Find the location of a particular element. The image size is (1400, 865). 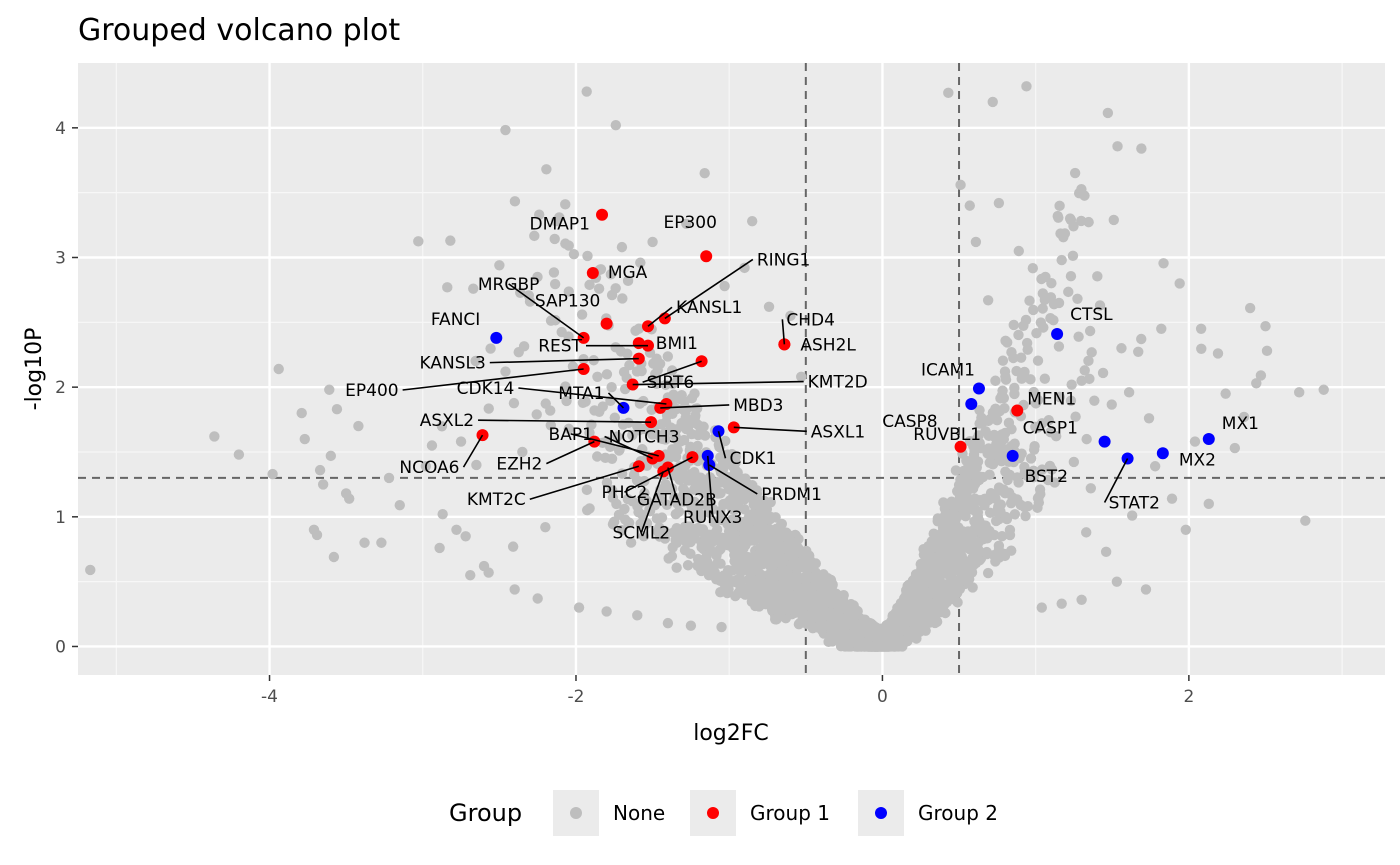

leader-line-kansl3 is located at coordinates (564, 360).